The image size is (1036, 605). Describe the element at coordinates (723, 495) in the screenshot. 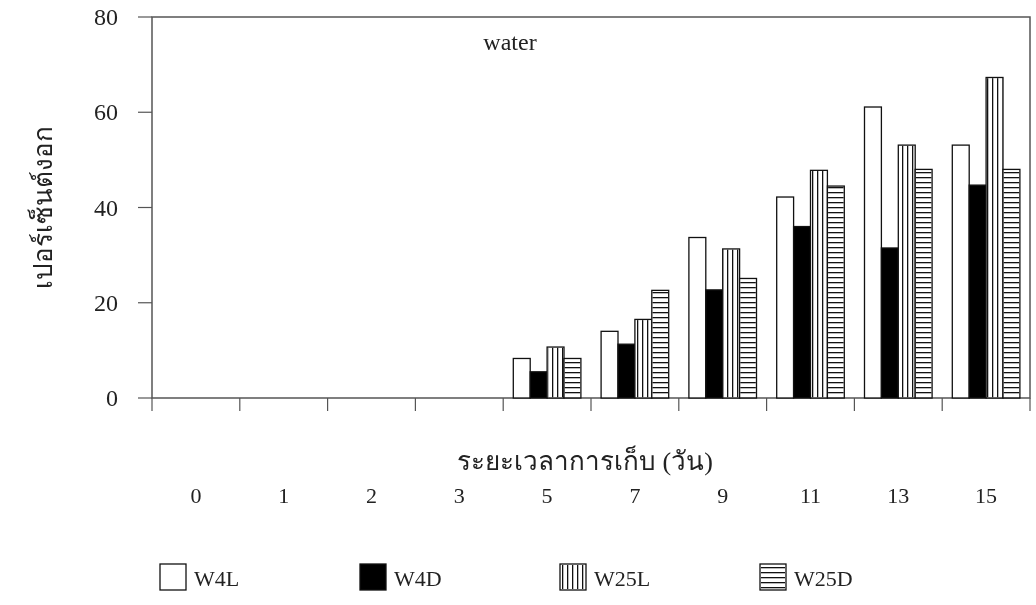

I see `x-tick-label: 9` at that location.